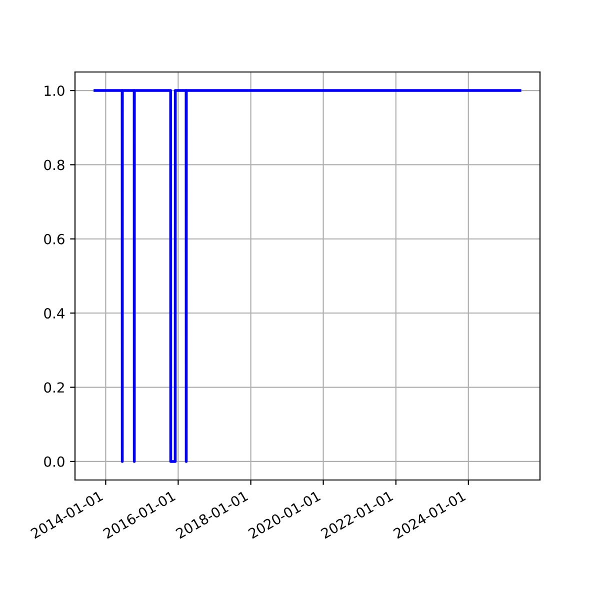  I want to click on y-tick-label: 0.4, so click(54, 313).